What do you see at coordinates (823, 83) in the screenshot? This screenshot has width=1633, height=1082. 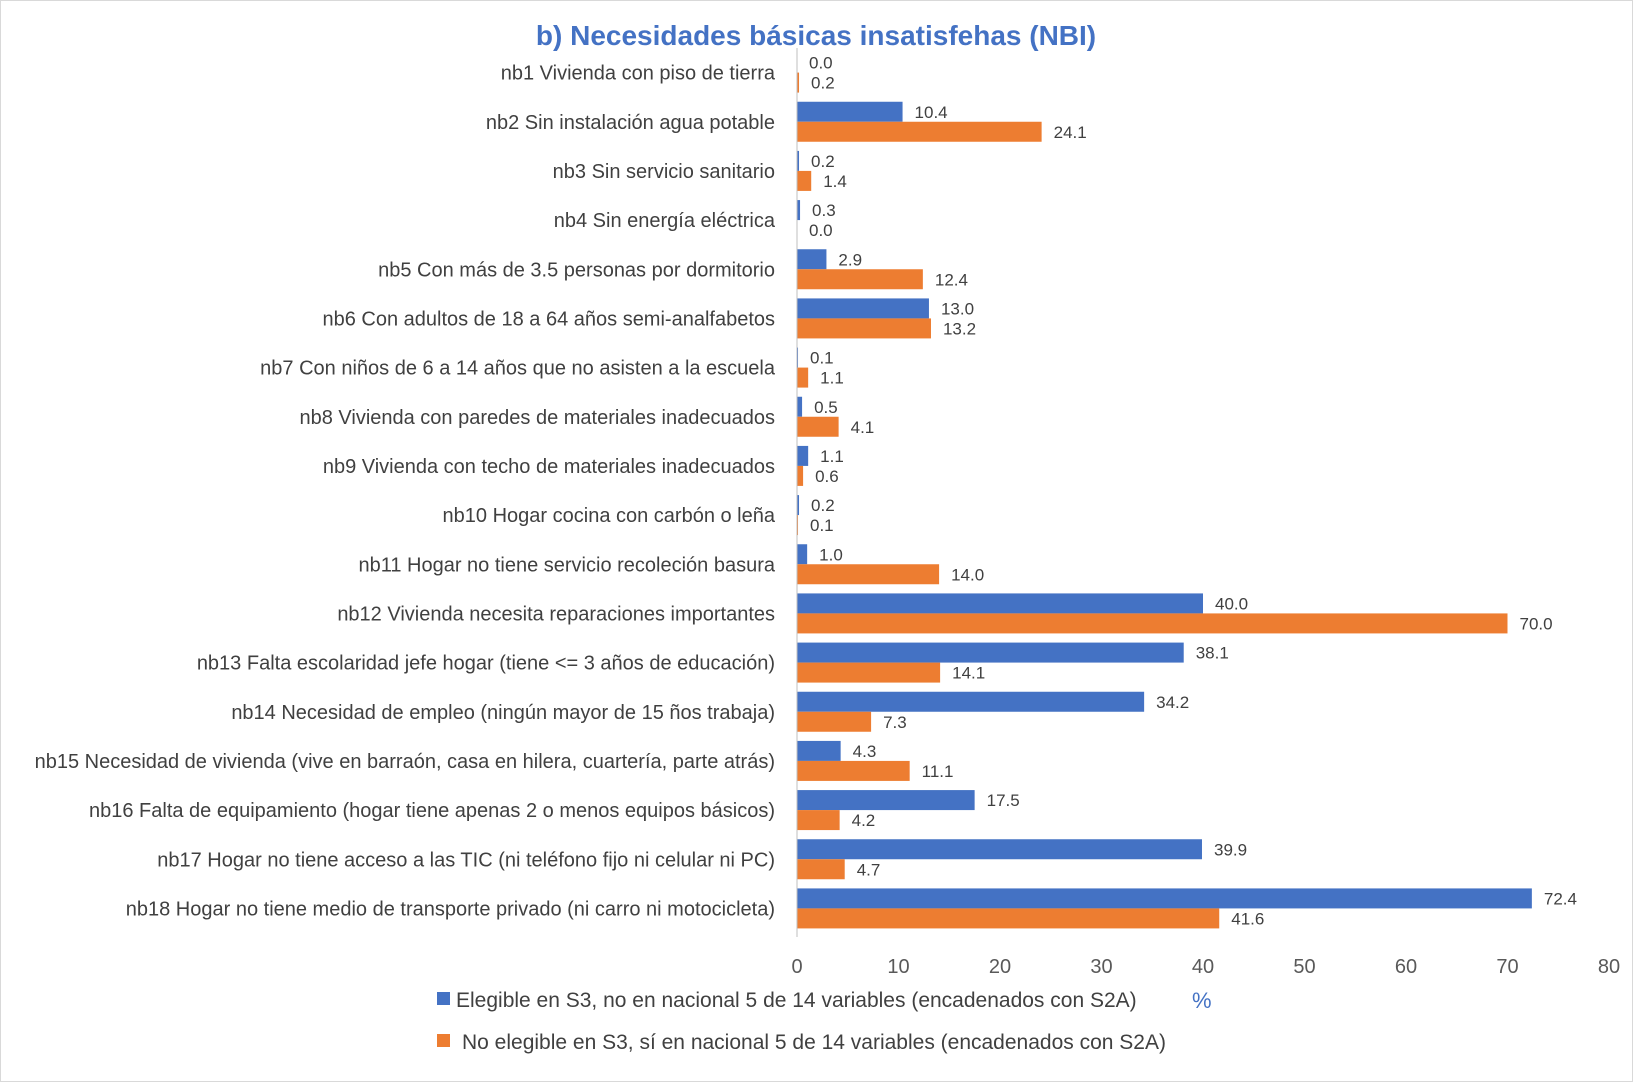 I see `value-label-series-2: 0.2` at bounding box center [823, 83].